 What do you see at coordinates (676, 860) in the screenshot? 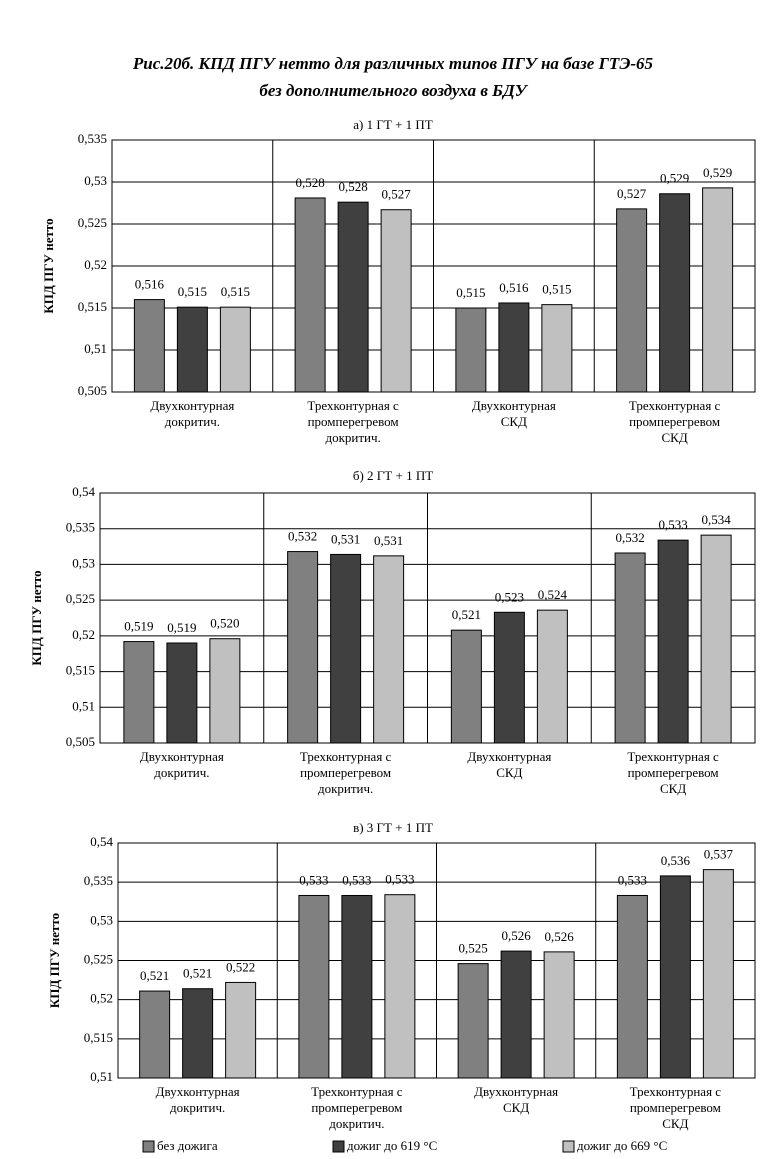
I see `value-label: 0,536` at bounding box center [676, 860].